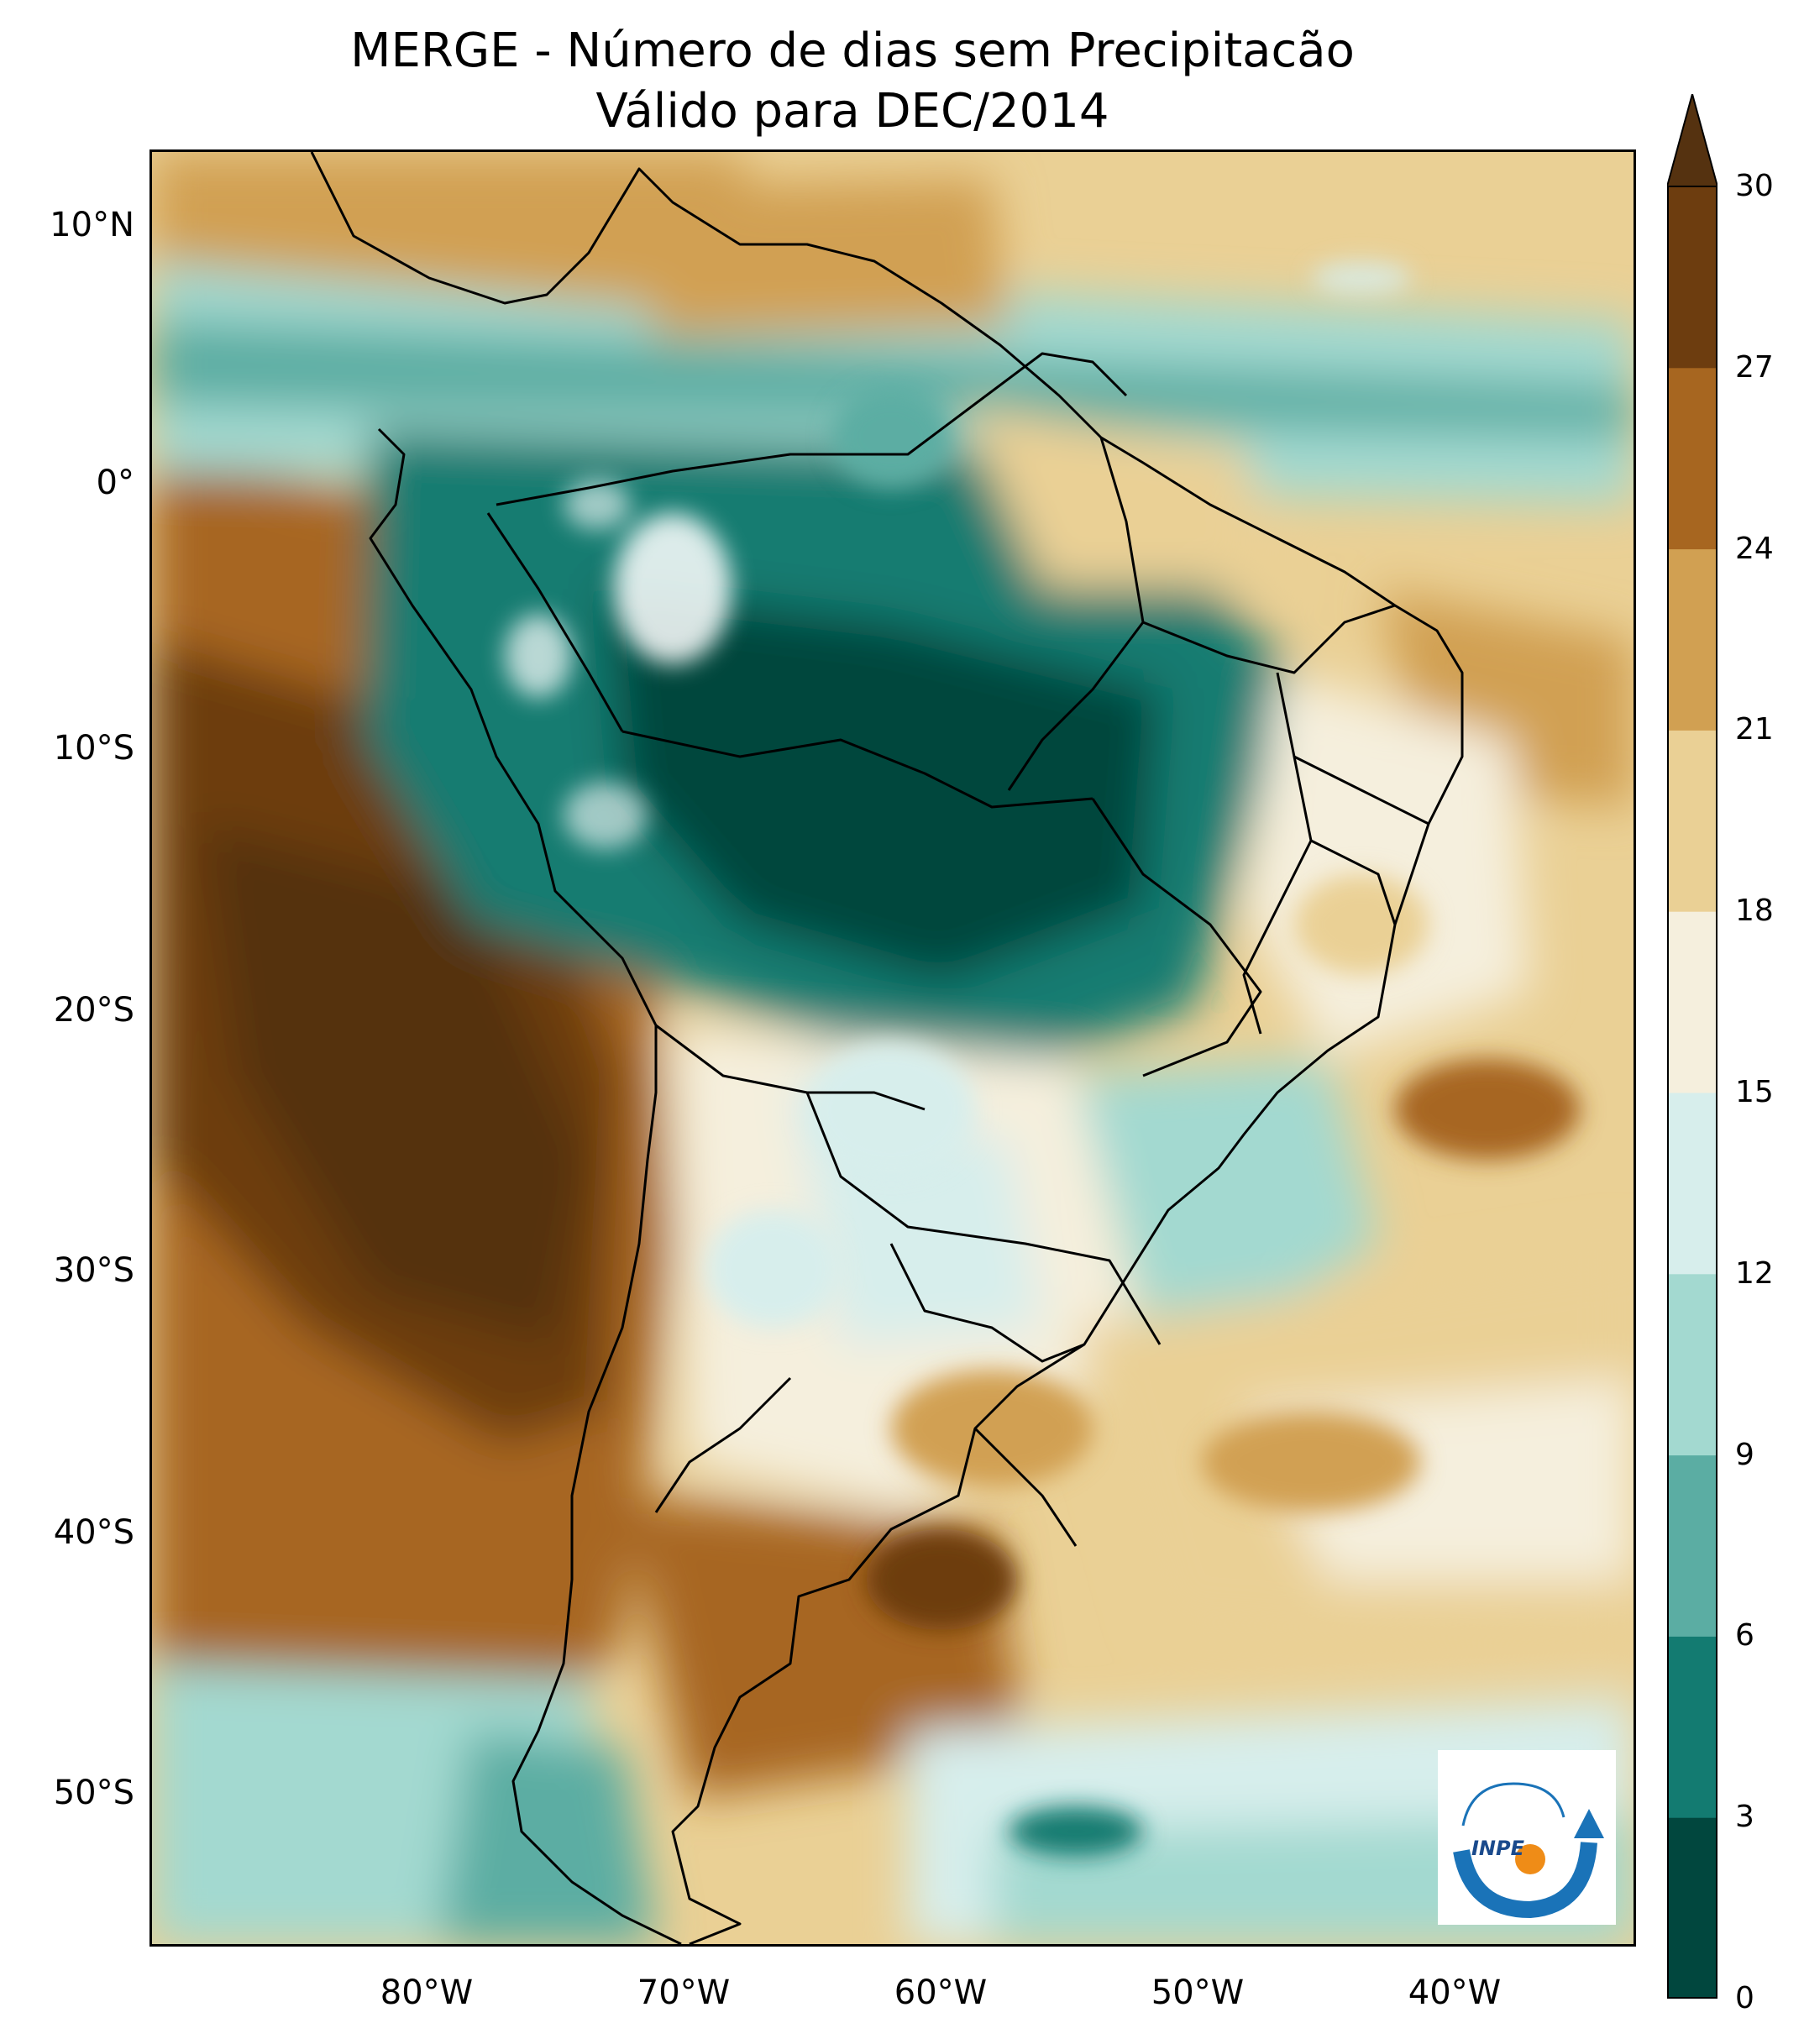  What do you see at coordinates (1498, 1848) in the screenshot?
I see `logo-text: INPE` at bounding box center [1498, 1848].